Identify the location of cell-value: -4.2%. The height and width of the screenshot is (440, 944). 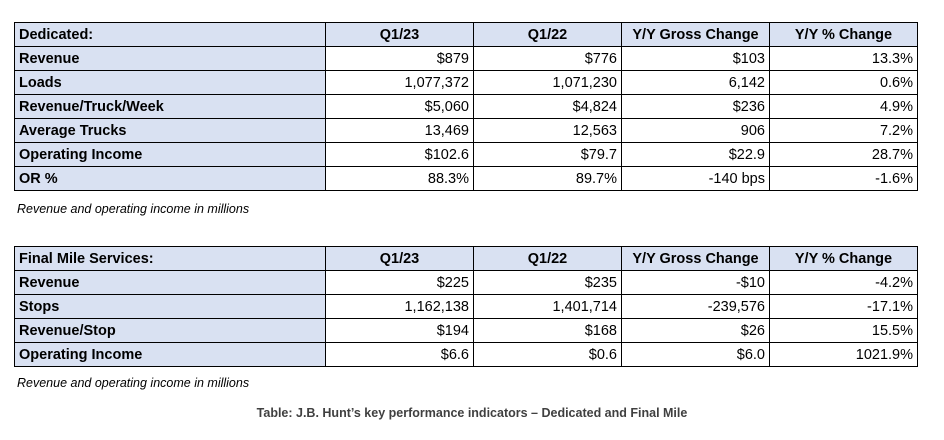
(843, 282).